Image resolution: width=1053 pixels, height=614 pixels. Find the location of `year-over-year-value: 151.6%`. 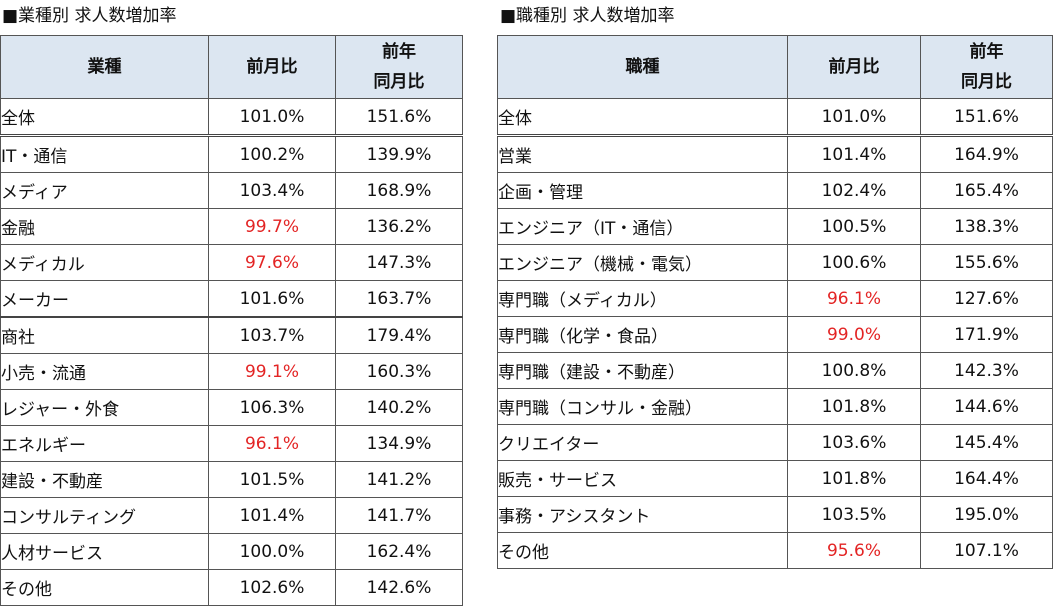

year-over-year-value: 151.6% is located at coordinates (399, 117).